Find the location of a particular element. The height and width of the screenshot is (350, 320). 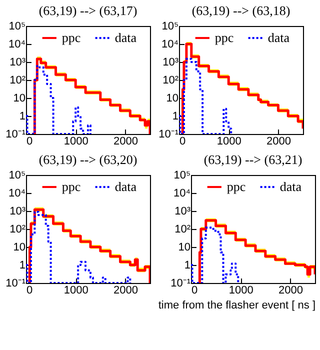

chart-title: (63,19) --> (63,20) is located at coordinates (88, 159).